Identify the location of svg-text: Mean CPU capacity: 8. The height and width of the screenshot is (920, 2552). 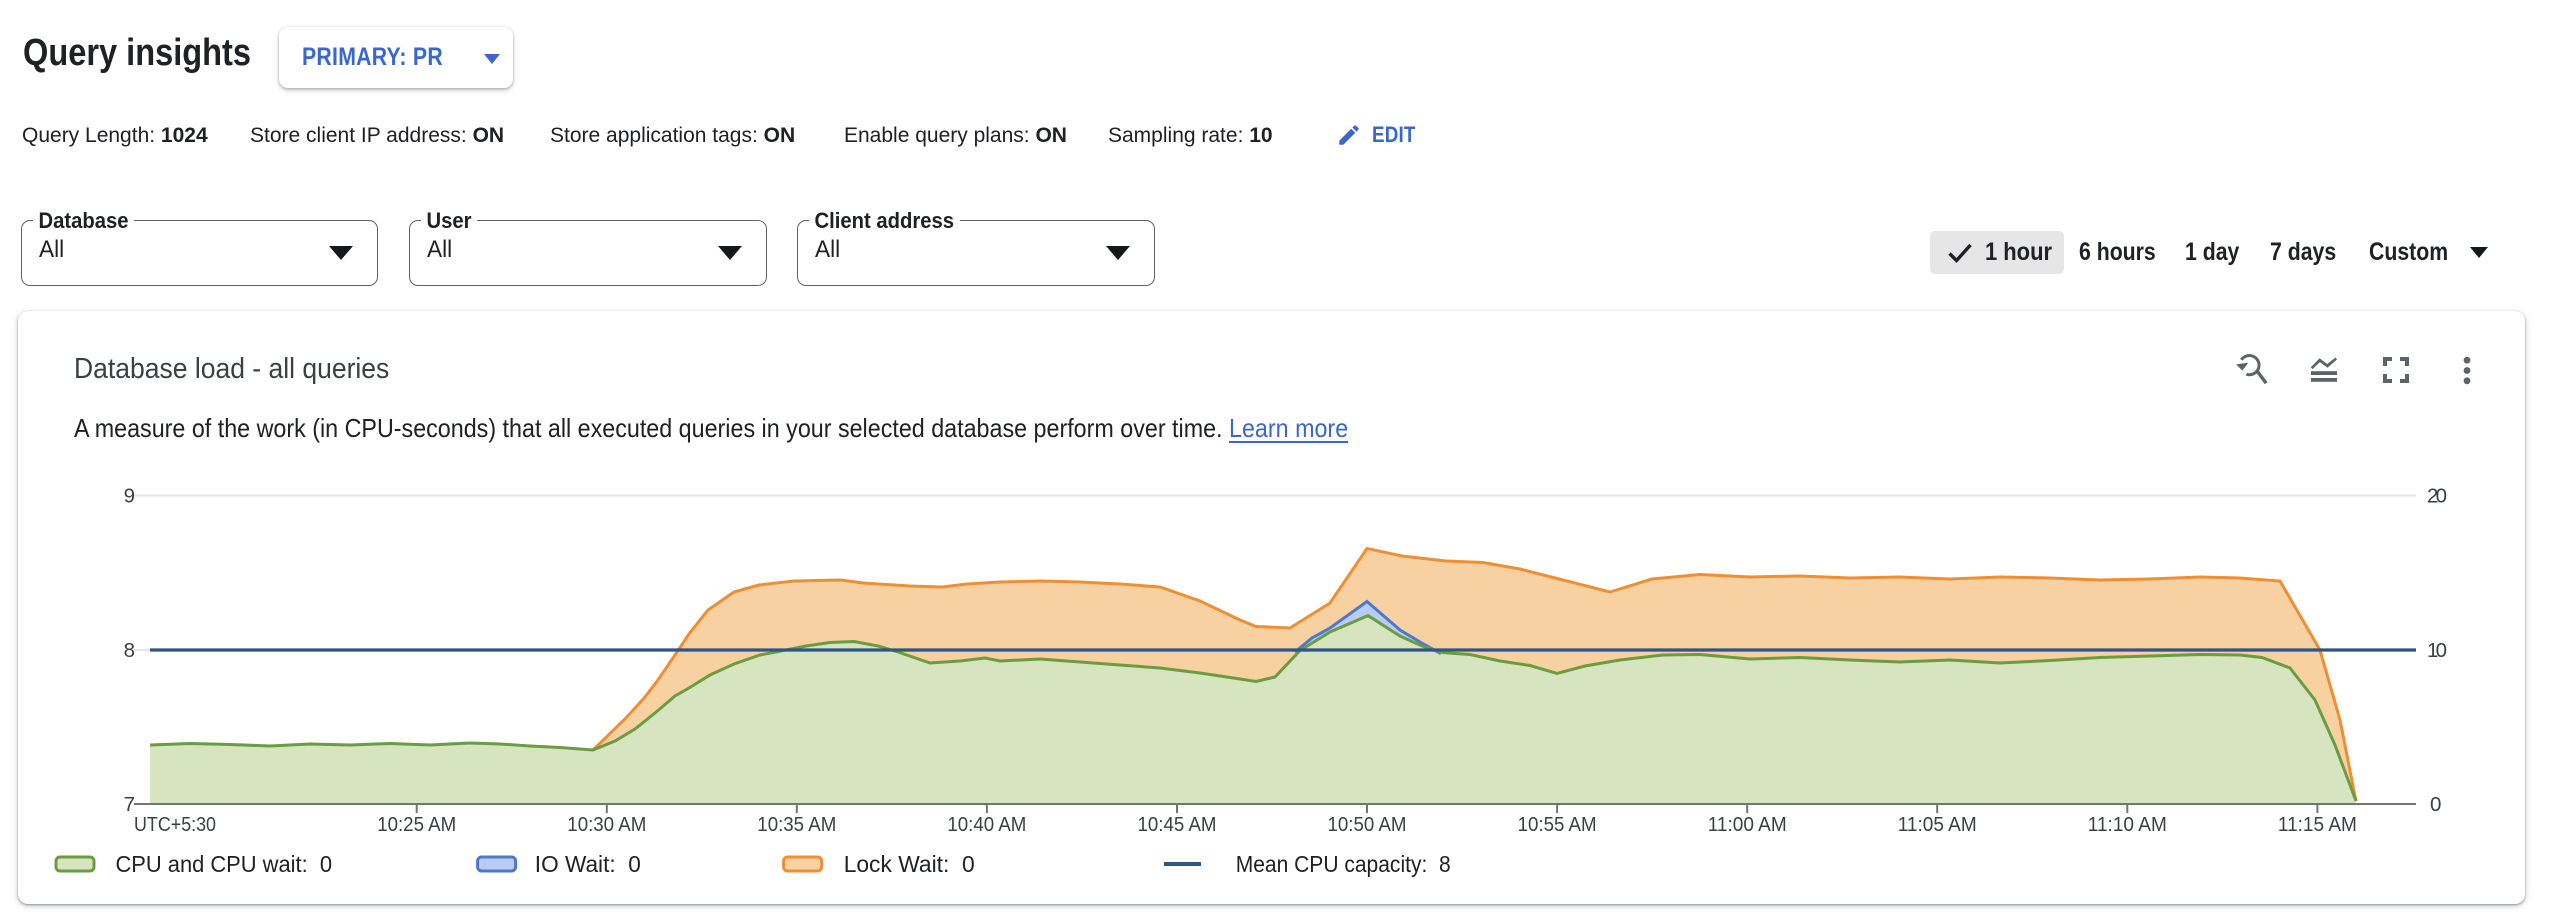
(1343, 864).